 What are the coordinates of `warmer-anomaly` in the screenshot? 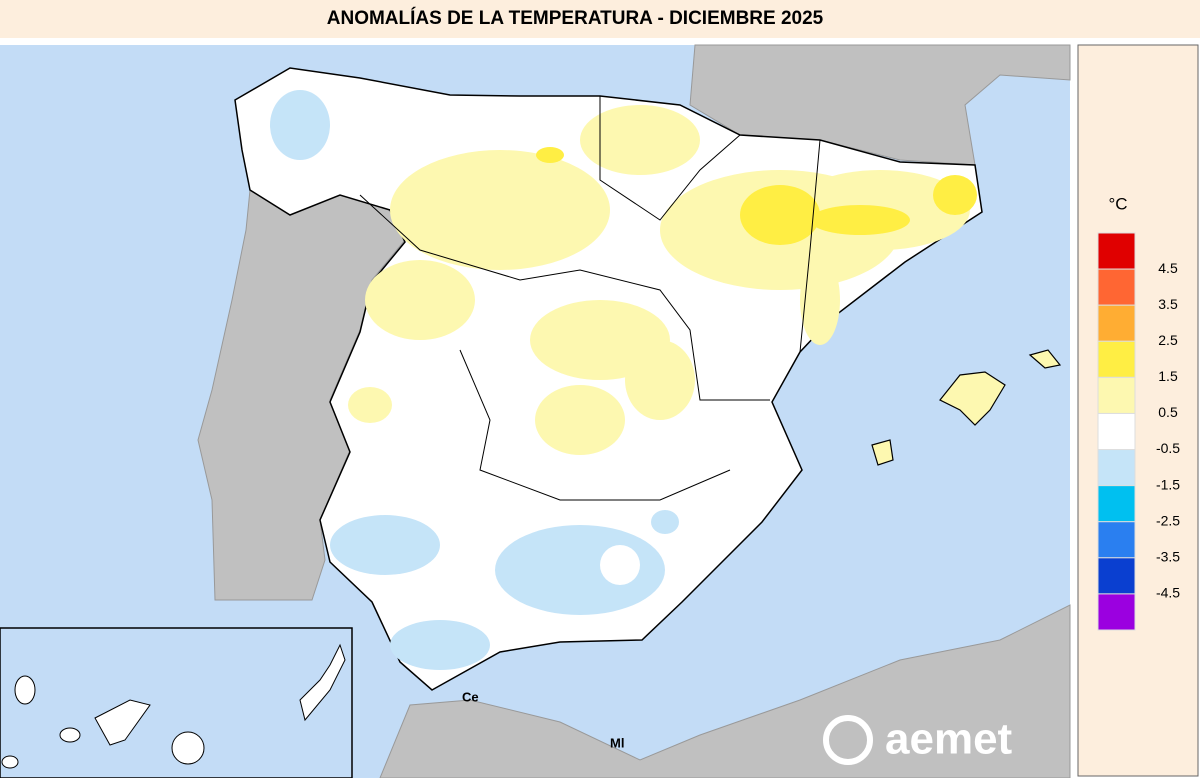 It's located at (756, 196).